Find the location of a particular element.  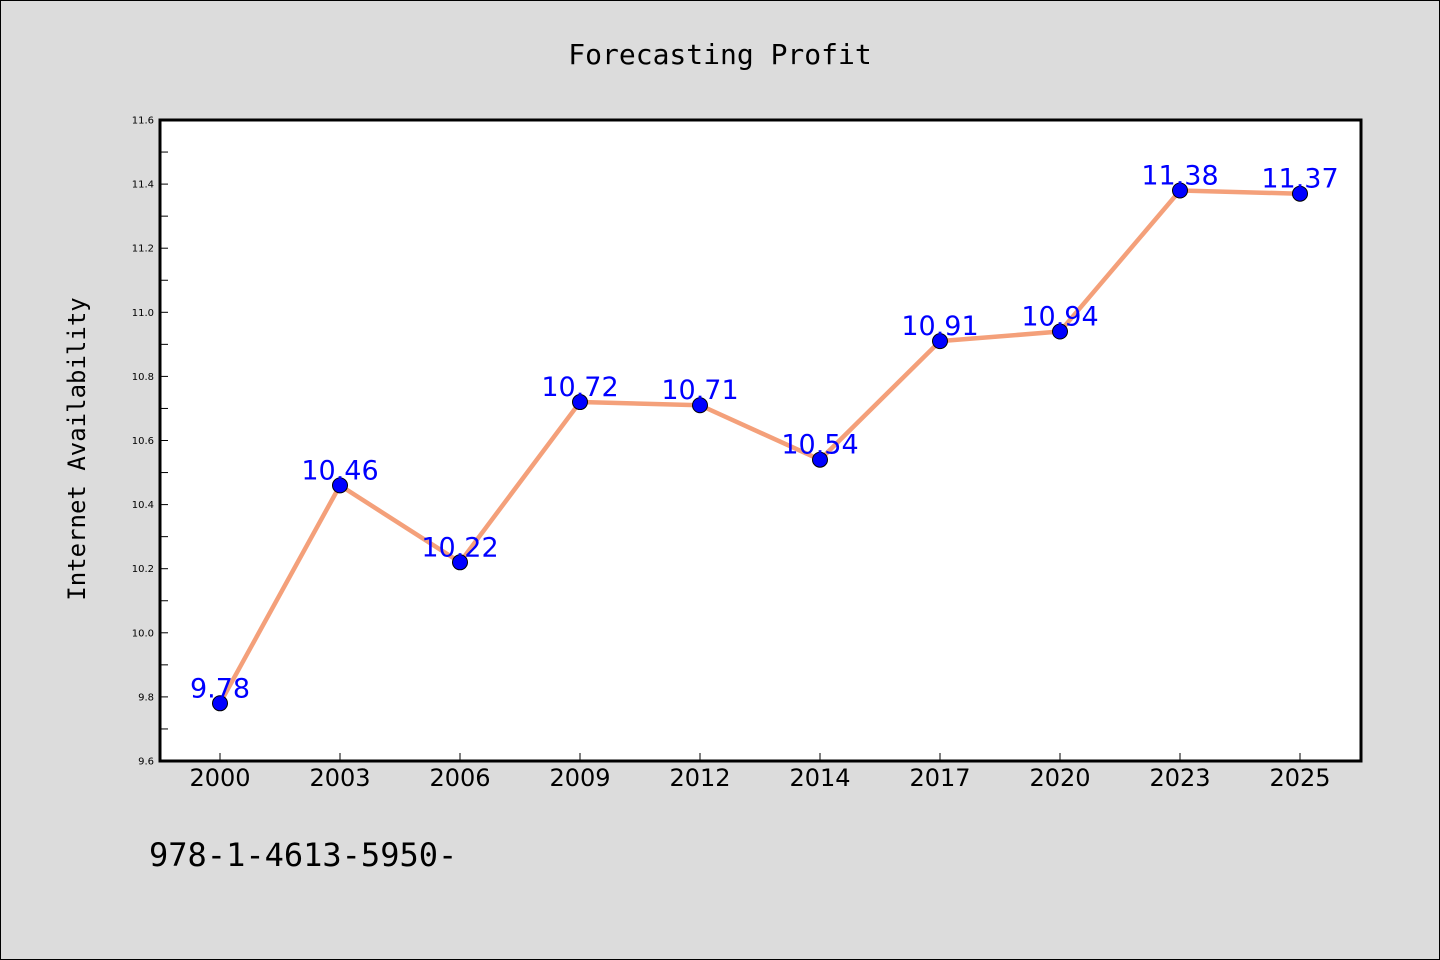

data-label: 10.91 is located at coordinates (939, 326).